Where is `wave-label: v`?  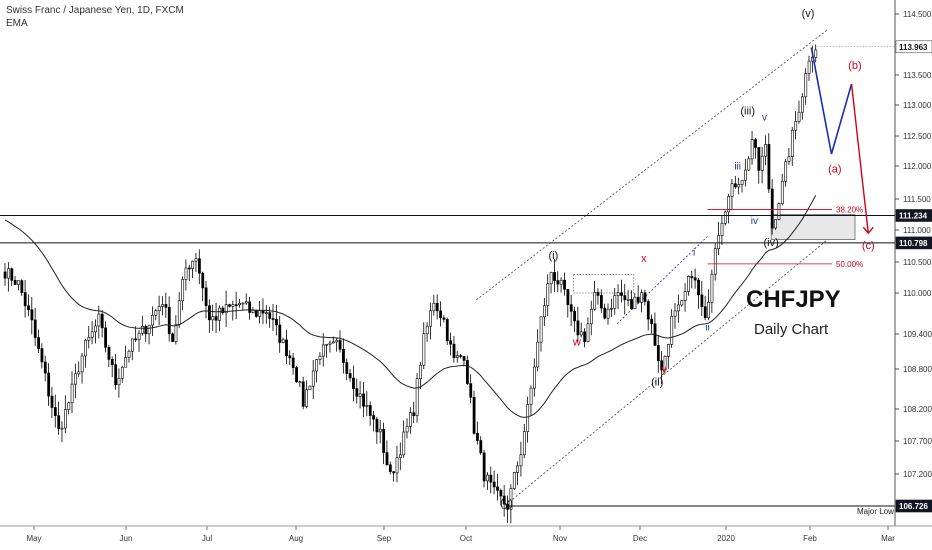 wave-label: v is located at coordinates (764, 118).